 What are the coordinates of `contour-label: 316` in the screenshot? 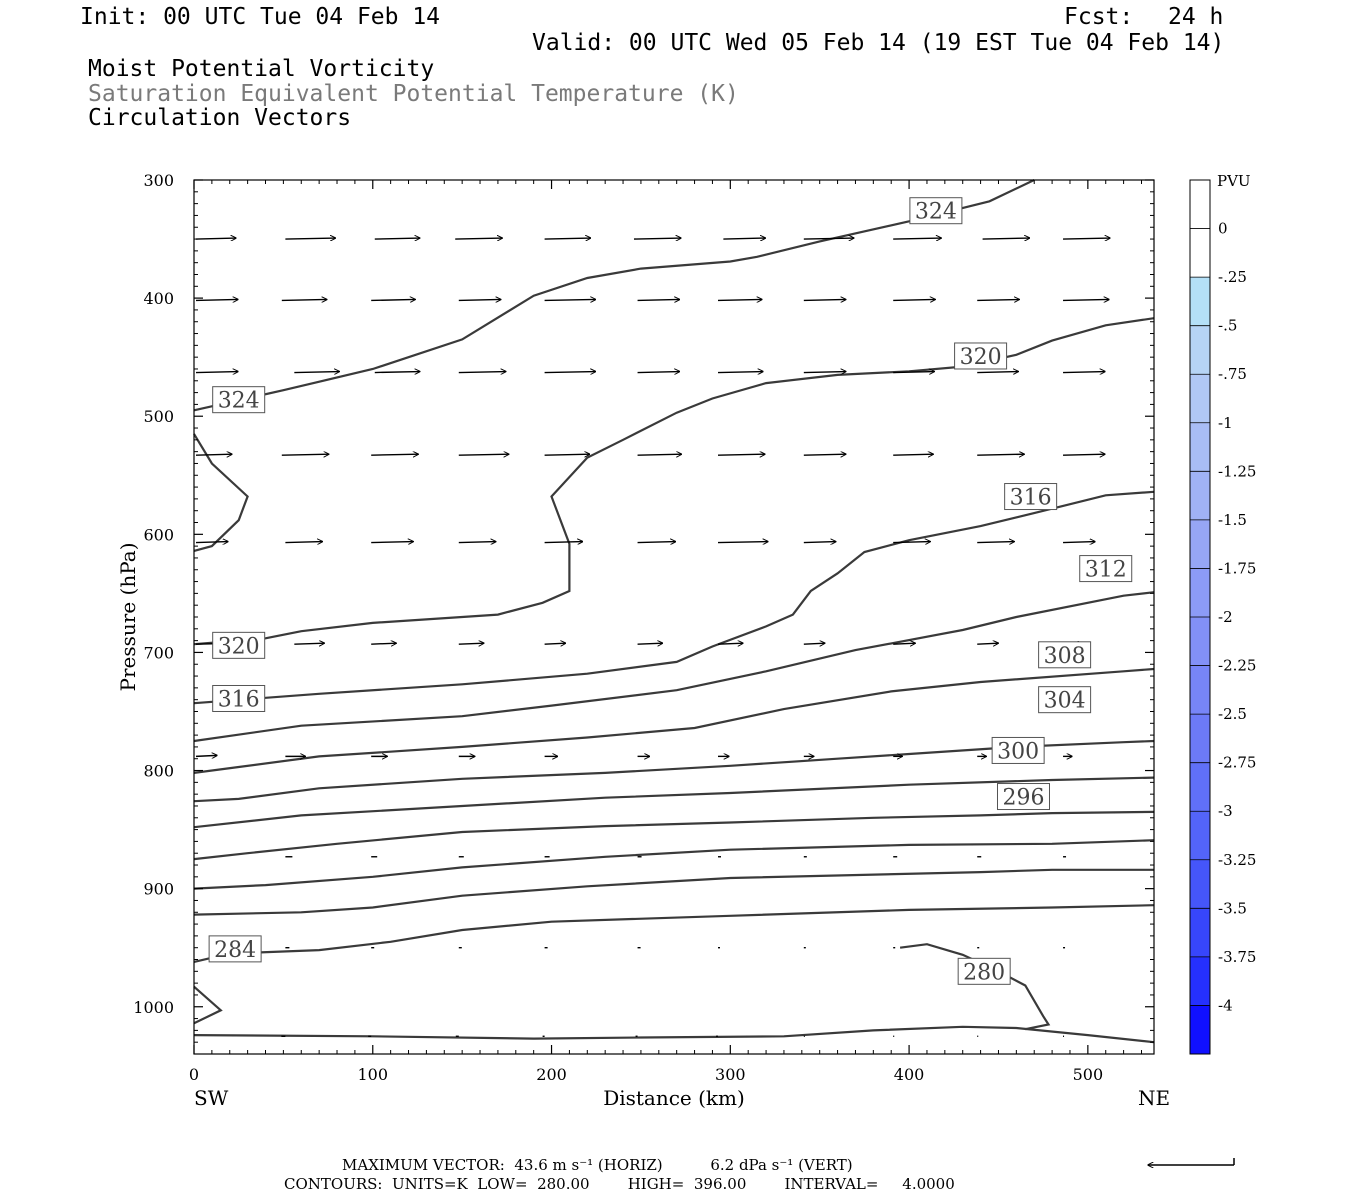 It's located at (1031, 498).